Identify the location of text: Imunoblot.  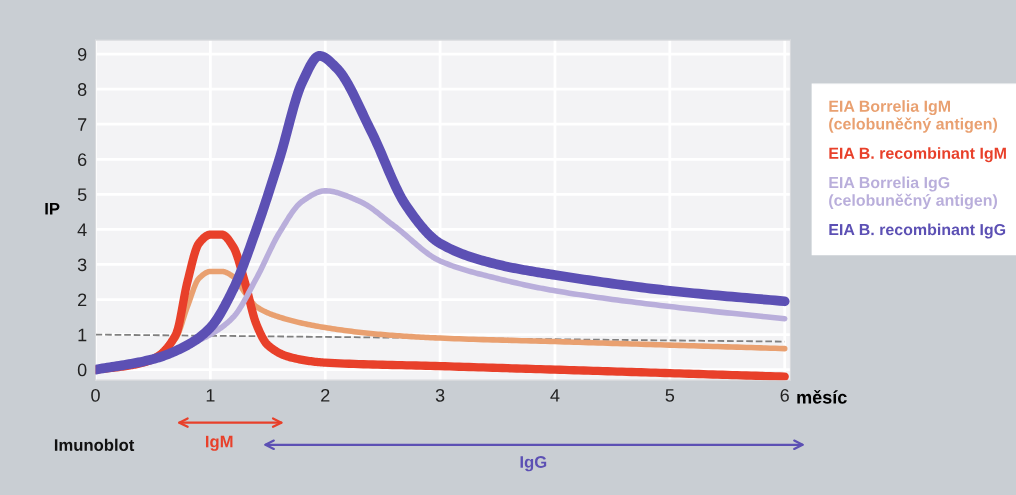
(94, 444).